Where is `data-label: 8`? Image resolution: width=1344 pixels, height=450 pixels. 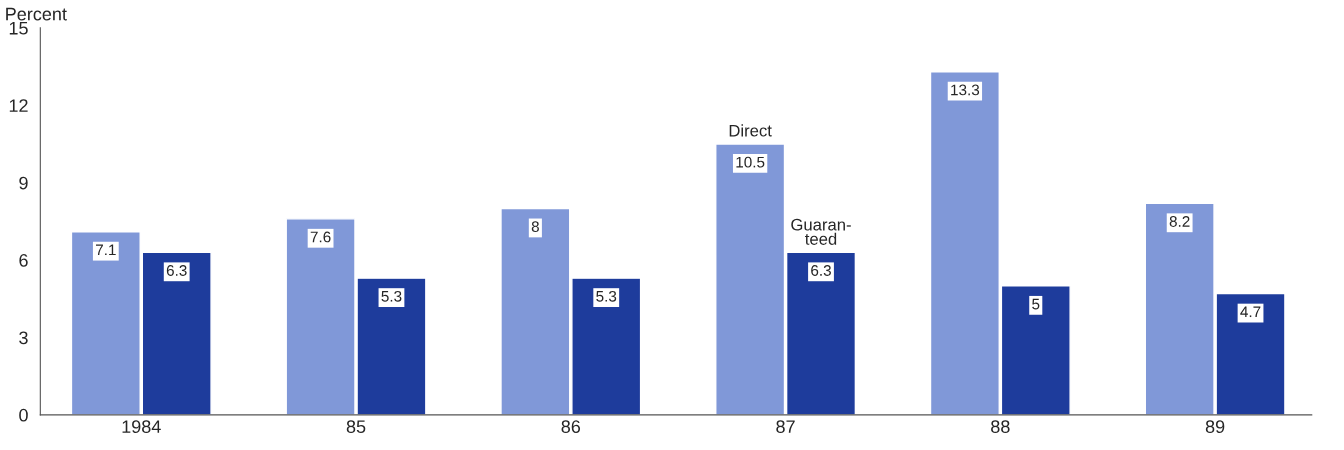 data-label: 8 is located at coordinates (535, 227).